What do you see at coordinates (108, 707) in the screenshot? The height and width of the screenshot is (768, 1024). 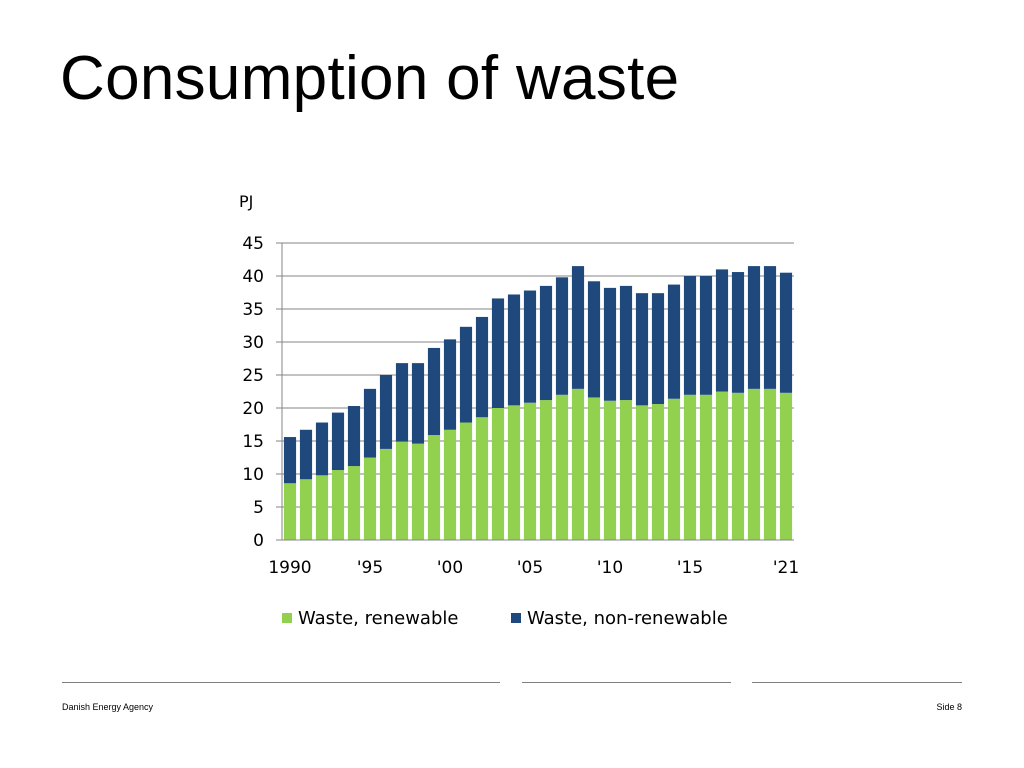 I see `footer-organization: Danish Energy Agency` at bounding box center [108, 707].